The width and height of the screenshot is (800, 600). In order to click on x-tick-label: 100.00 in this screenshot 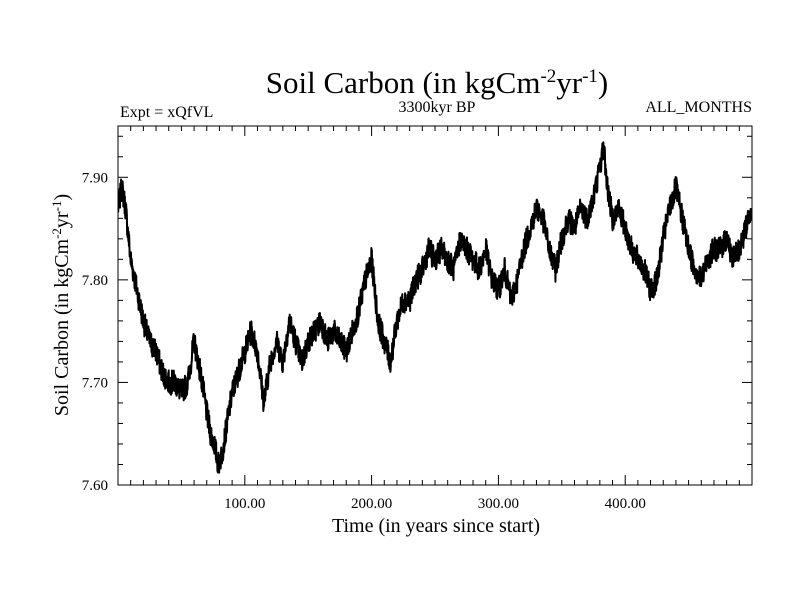, I will do `click(244, 504)`.